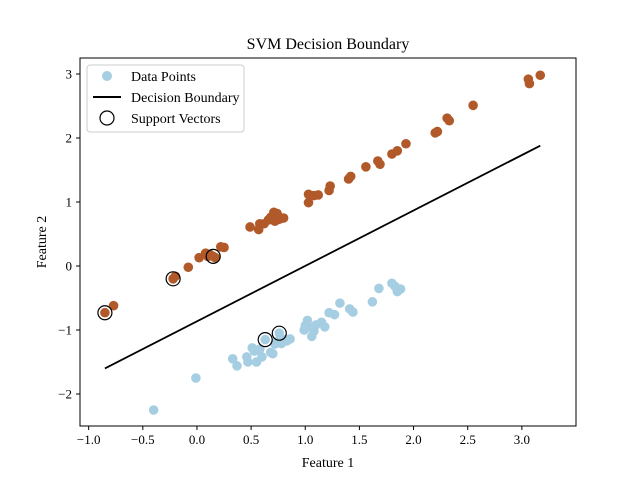  What do you see at coordinates (328, 44) in the screenshot?
I see `chart-title: SVM Decision Boundary` at bounding box center [328, 44].